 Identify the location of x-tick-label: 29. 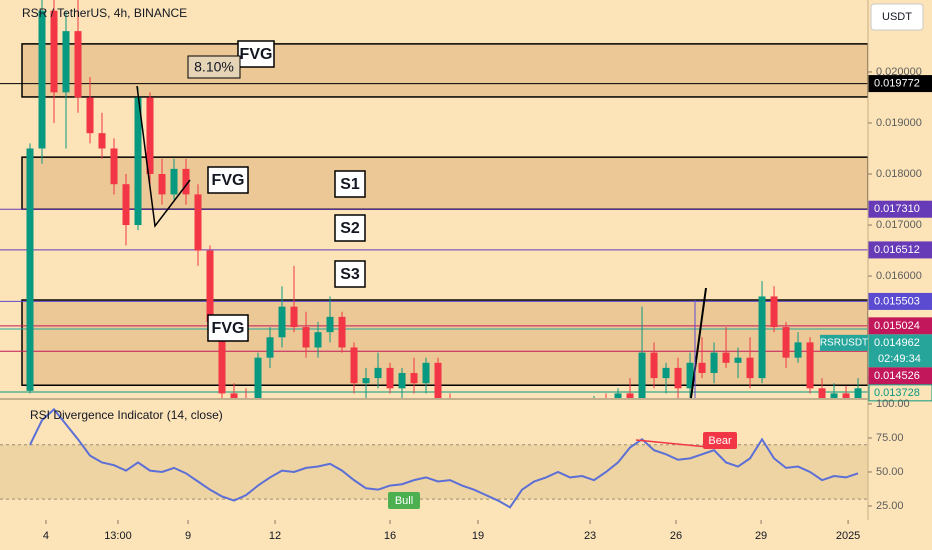
(761, 536).